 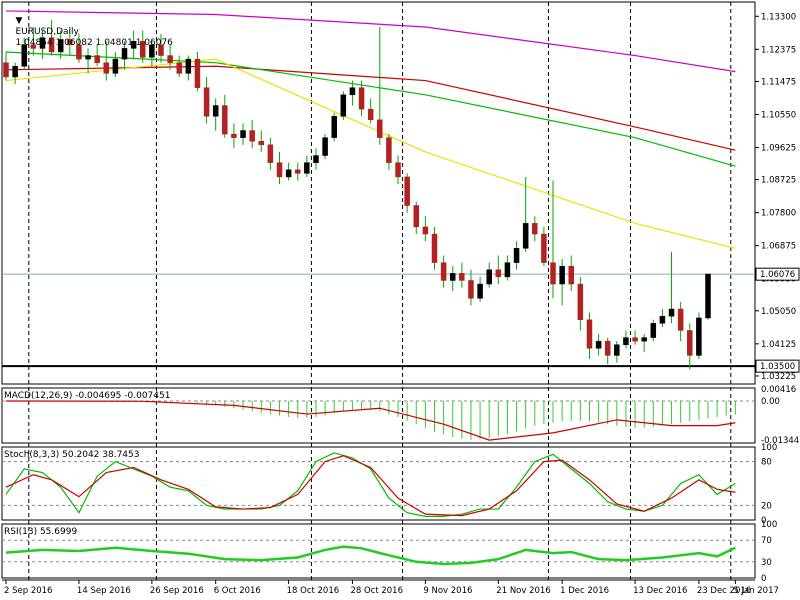 What do you see at coordinates (766, 506) in the screenshot?
I see `stoch-tick-label: 20` at bounding box center [766, 506].